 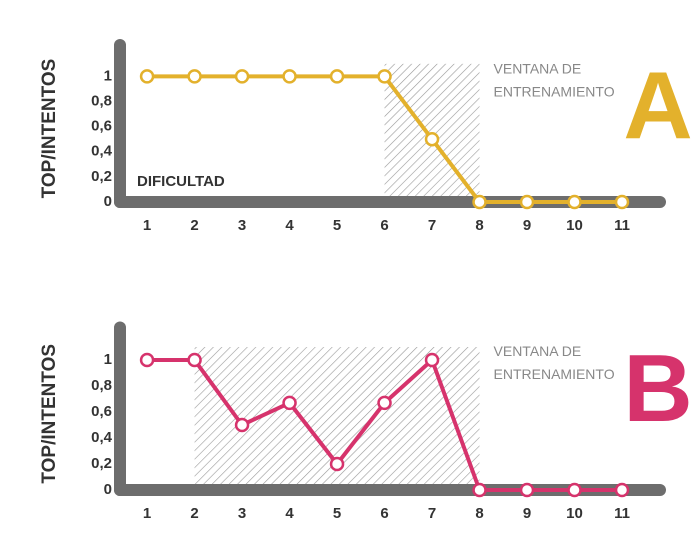 What do you see at coordinates (657, 105) in the screenshot?
I see `panel-letter: A` at bounding box center [657, 105].